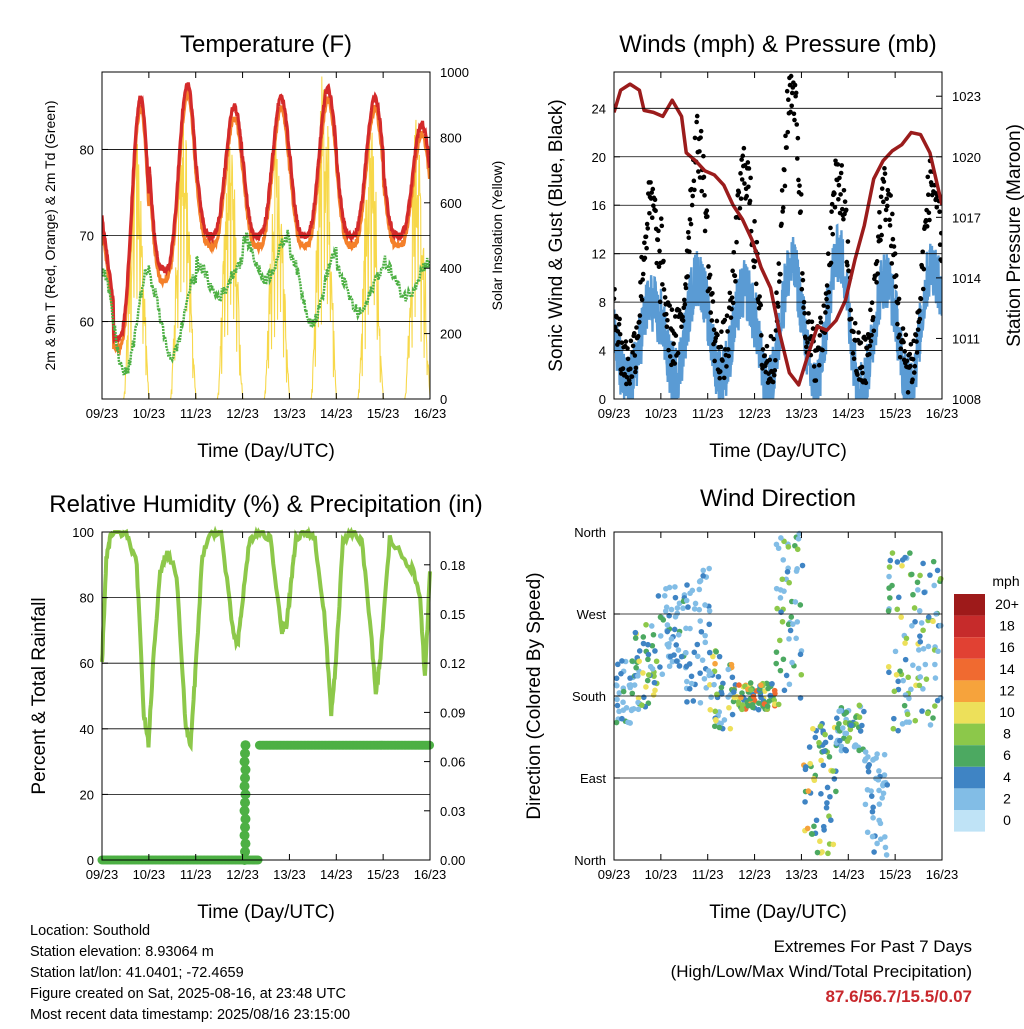 This screenshot has height=1029, width=1024. What do you see at coordinates (336, 874) in the screenshot?
I see `humidity-xtick-label: 14/23` at bounding box center [336, 874].